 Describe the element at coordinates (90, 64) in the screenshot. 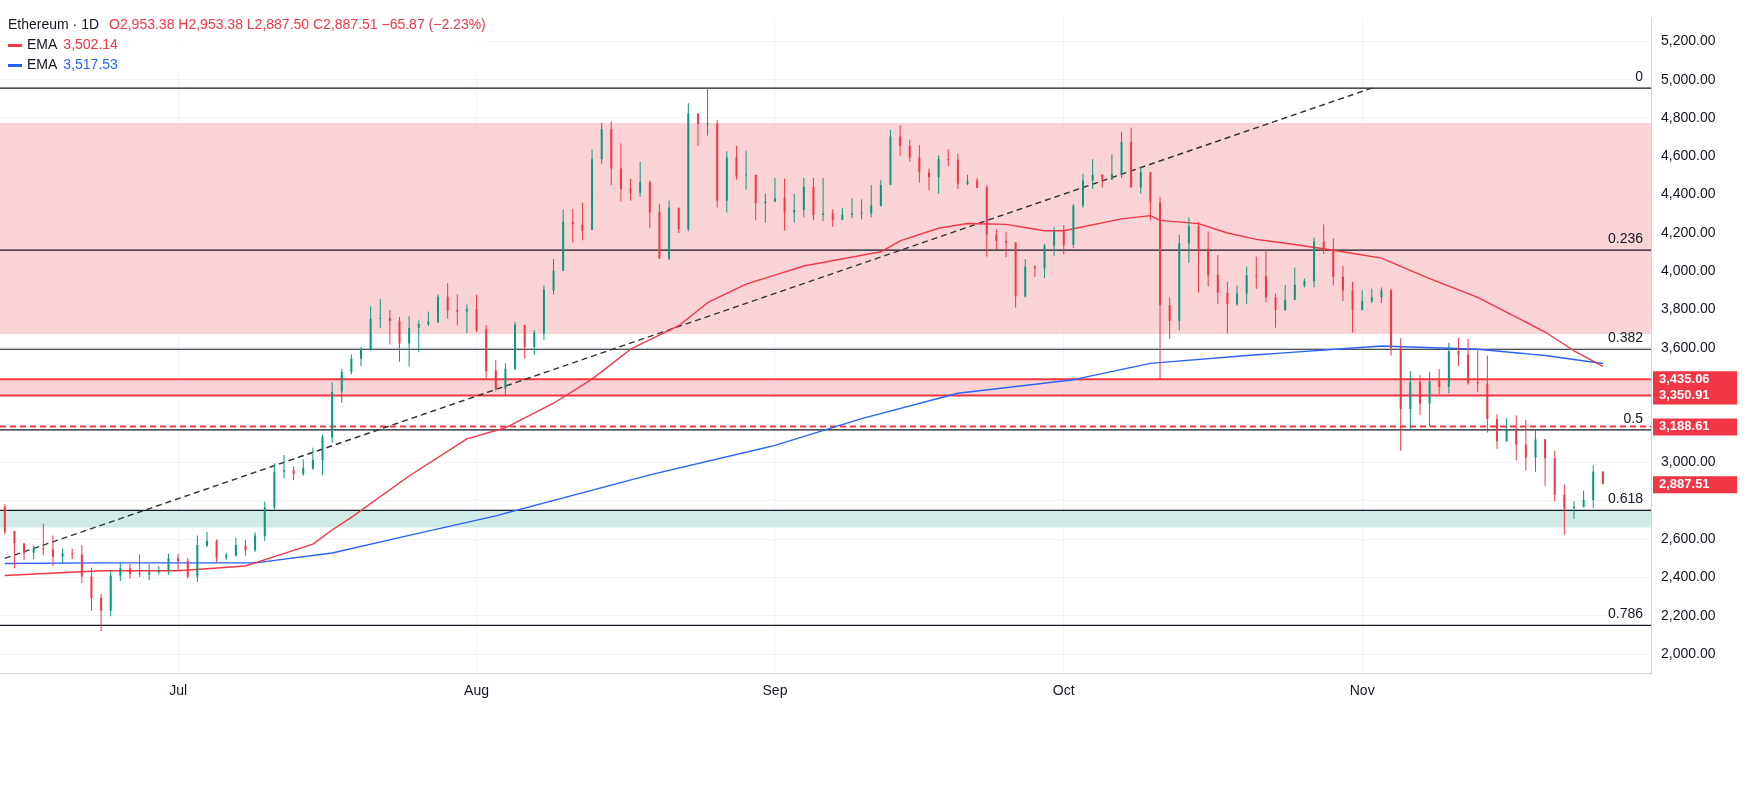

I see `annotation: 3,517.53` at that location.